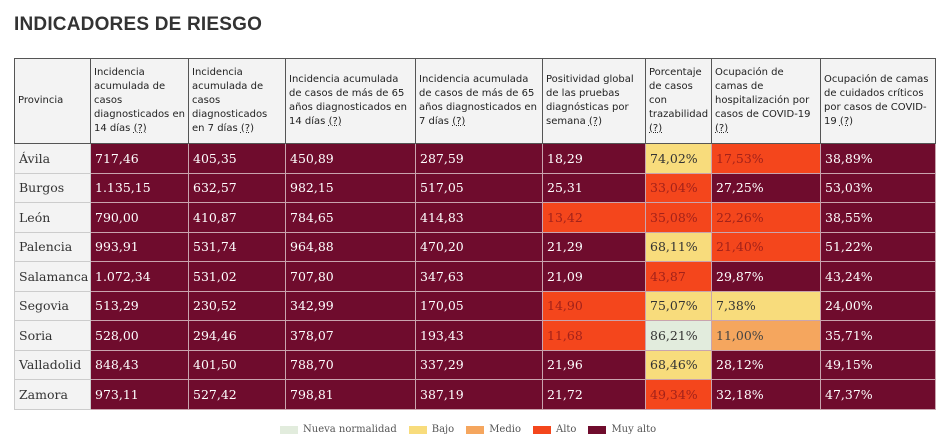  Describe the element at coordinates (679, 93) in the screenshot. I see `column-header-label: Porcentaje de casos con trazabilidad` at that location.